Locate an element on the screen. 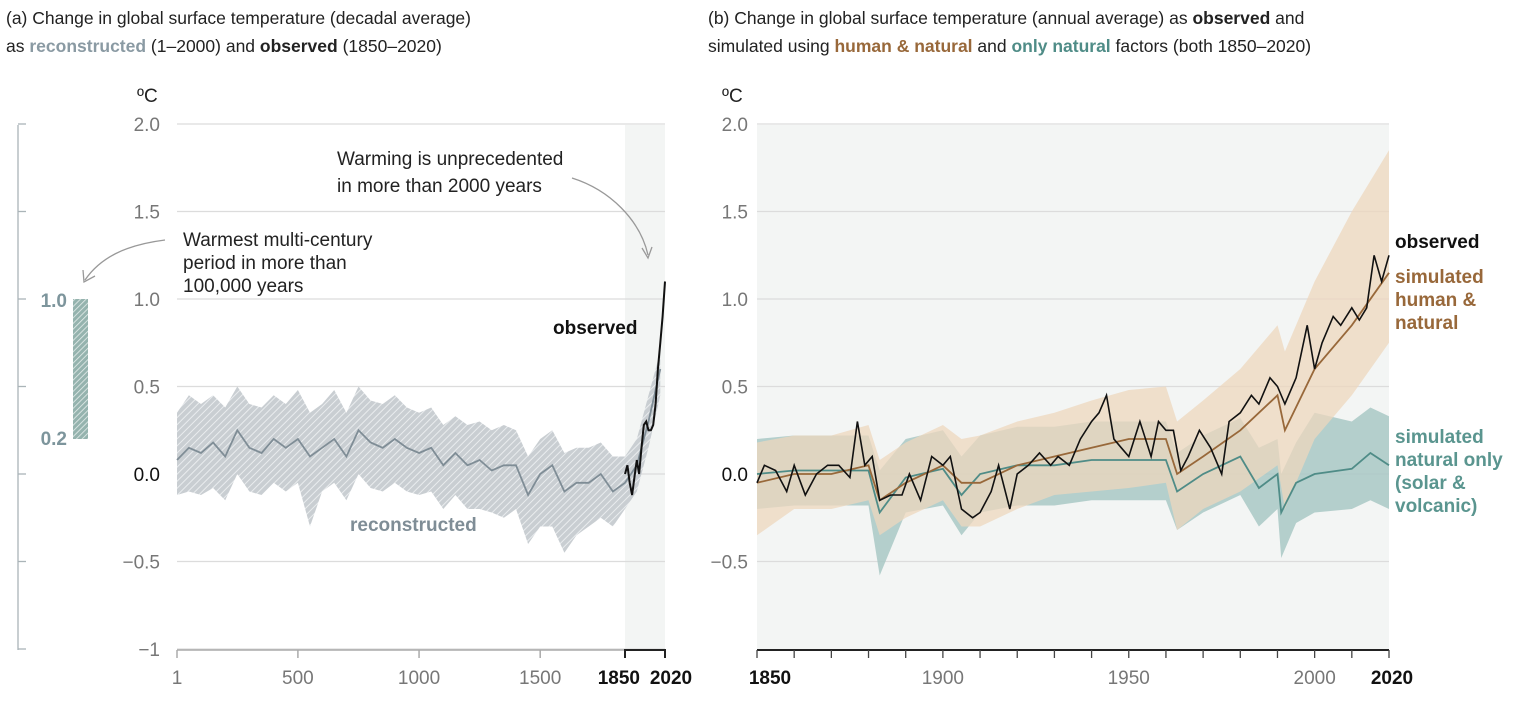 The width and height of the screenshot is (1536, 723). y-tick-label-b: 0.0 is located at coordinates (735, 475).